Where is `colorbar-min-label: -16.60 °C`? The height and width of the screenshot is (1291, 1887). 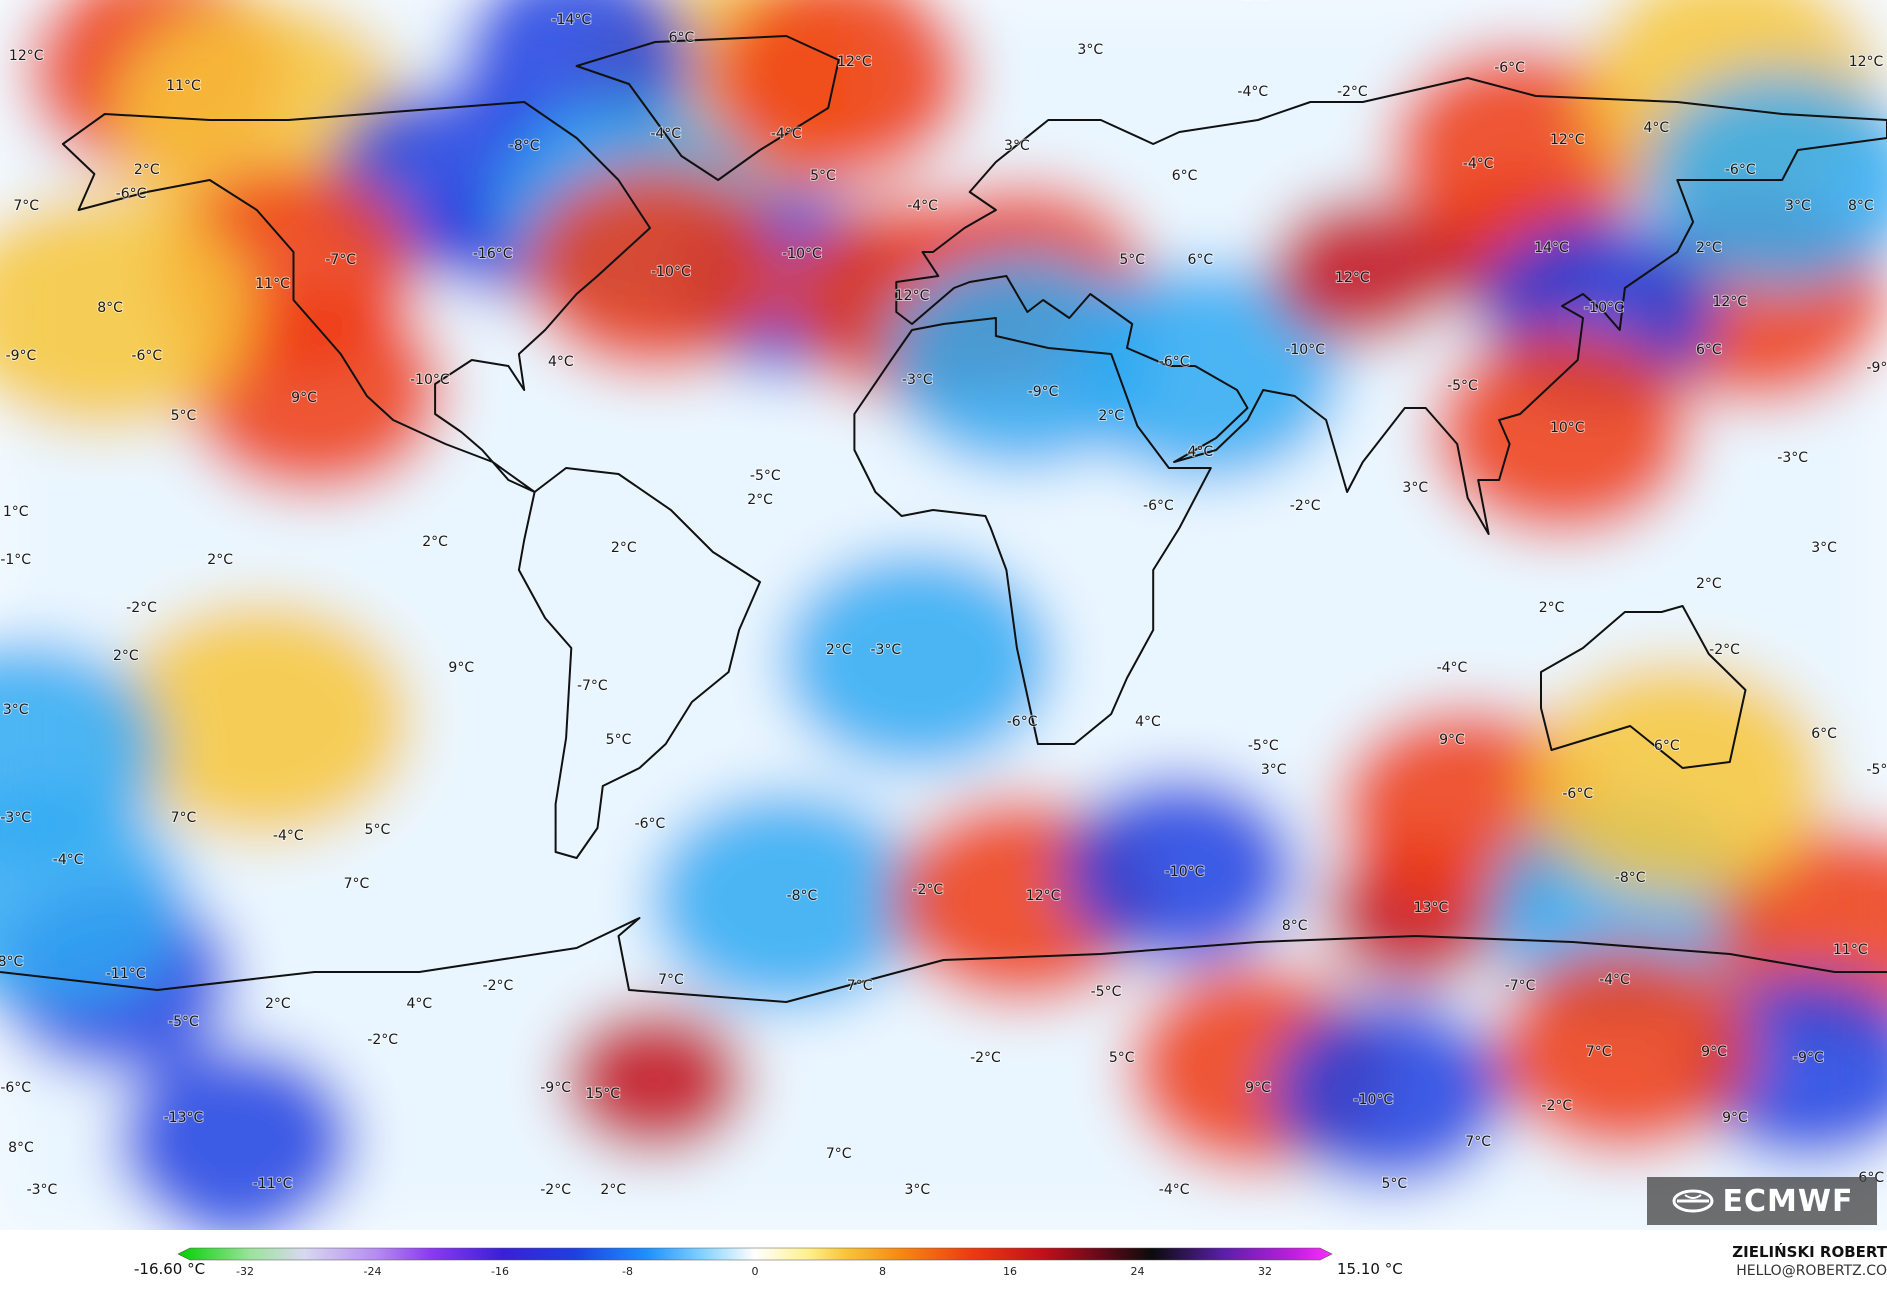 colorbar-min-label: -16.60 °C is located at coordinates (170, 1269).